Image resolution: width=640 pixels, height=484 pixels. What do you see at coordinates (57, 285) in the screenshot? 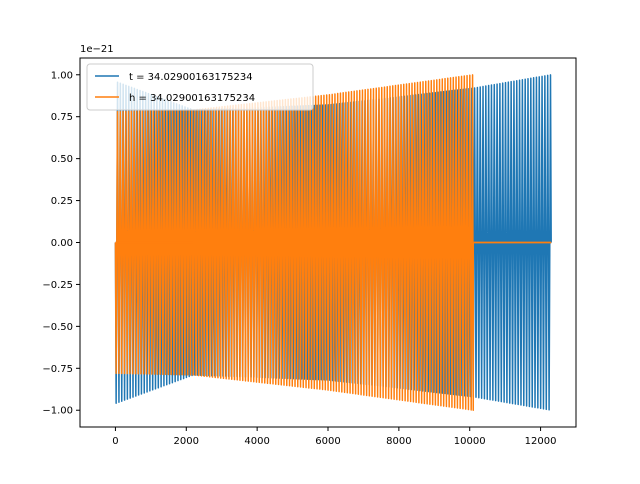
I see `y-tick-label: −0.25` at bounding box center [57, 285].